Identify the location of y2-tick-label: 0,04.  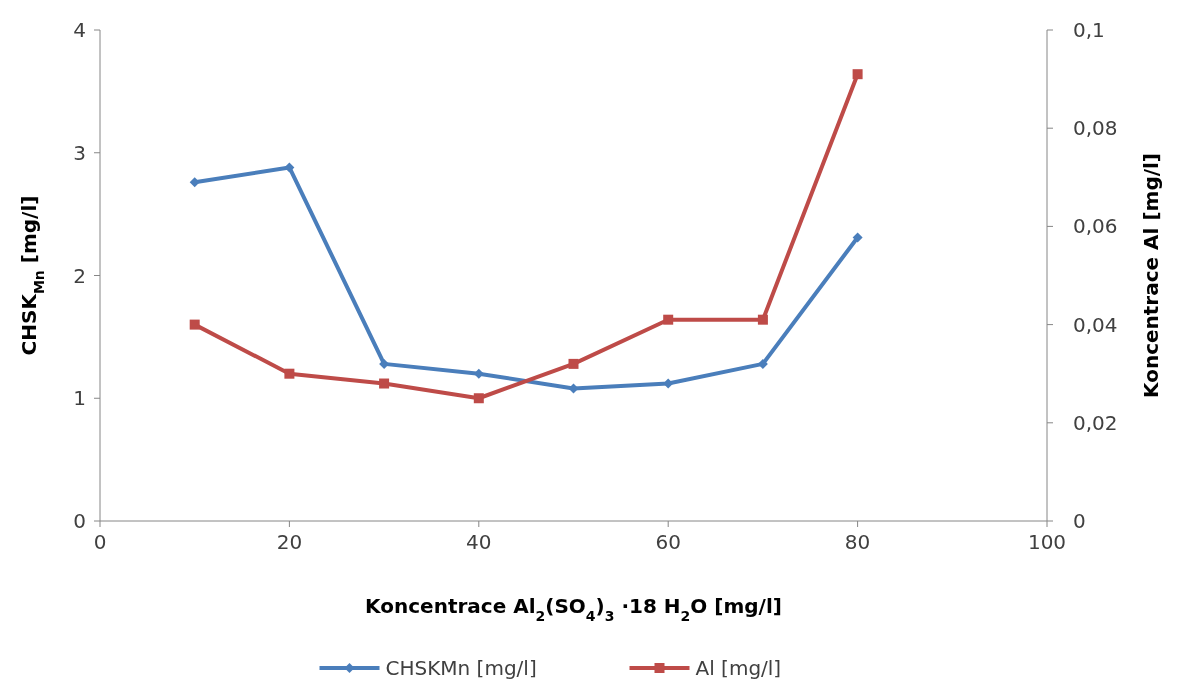
(1095, 324).